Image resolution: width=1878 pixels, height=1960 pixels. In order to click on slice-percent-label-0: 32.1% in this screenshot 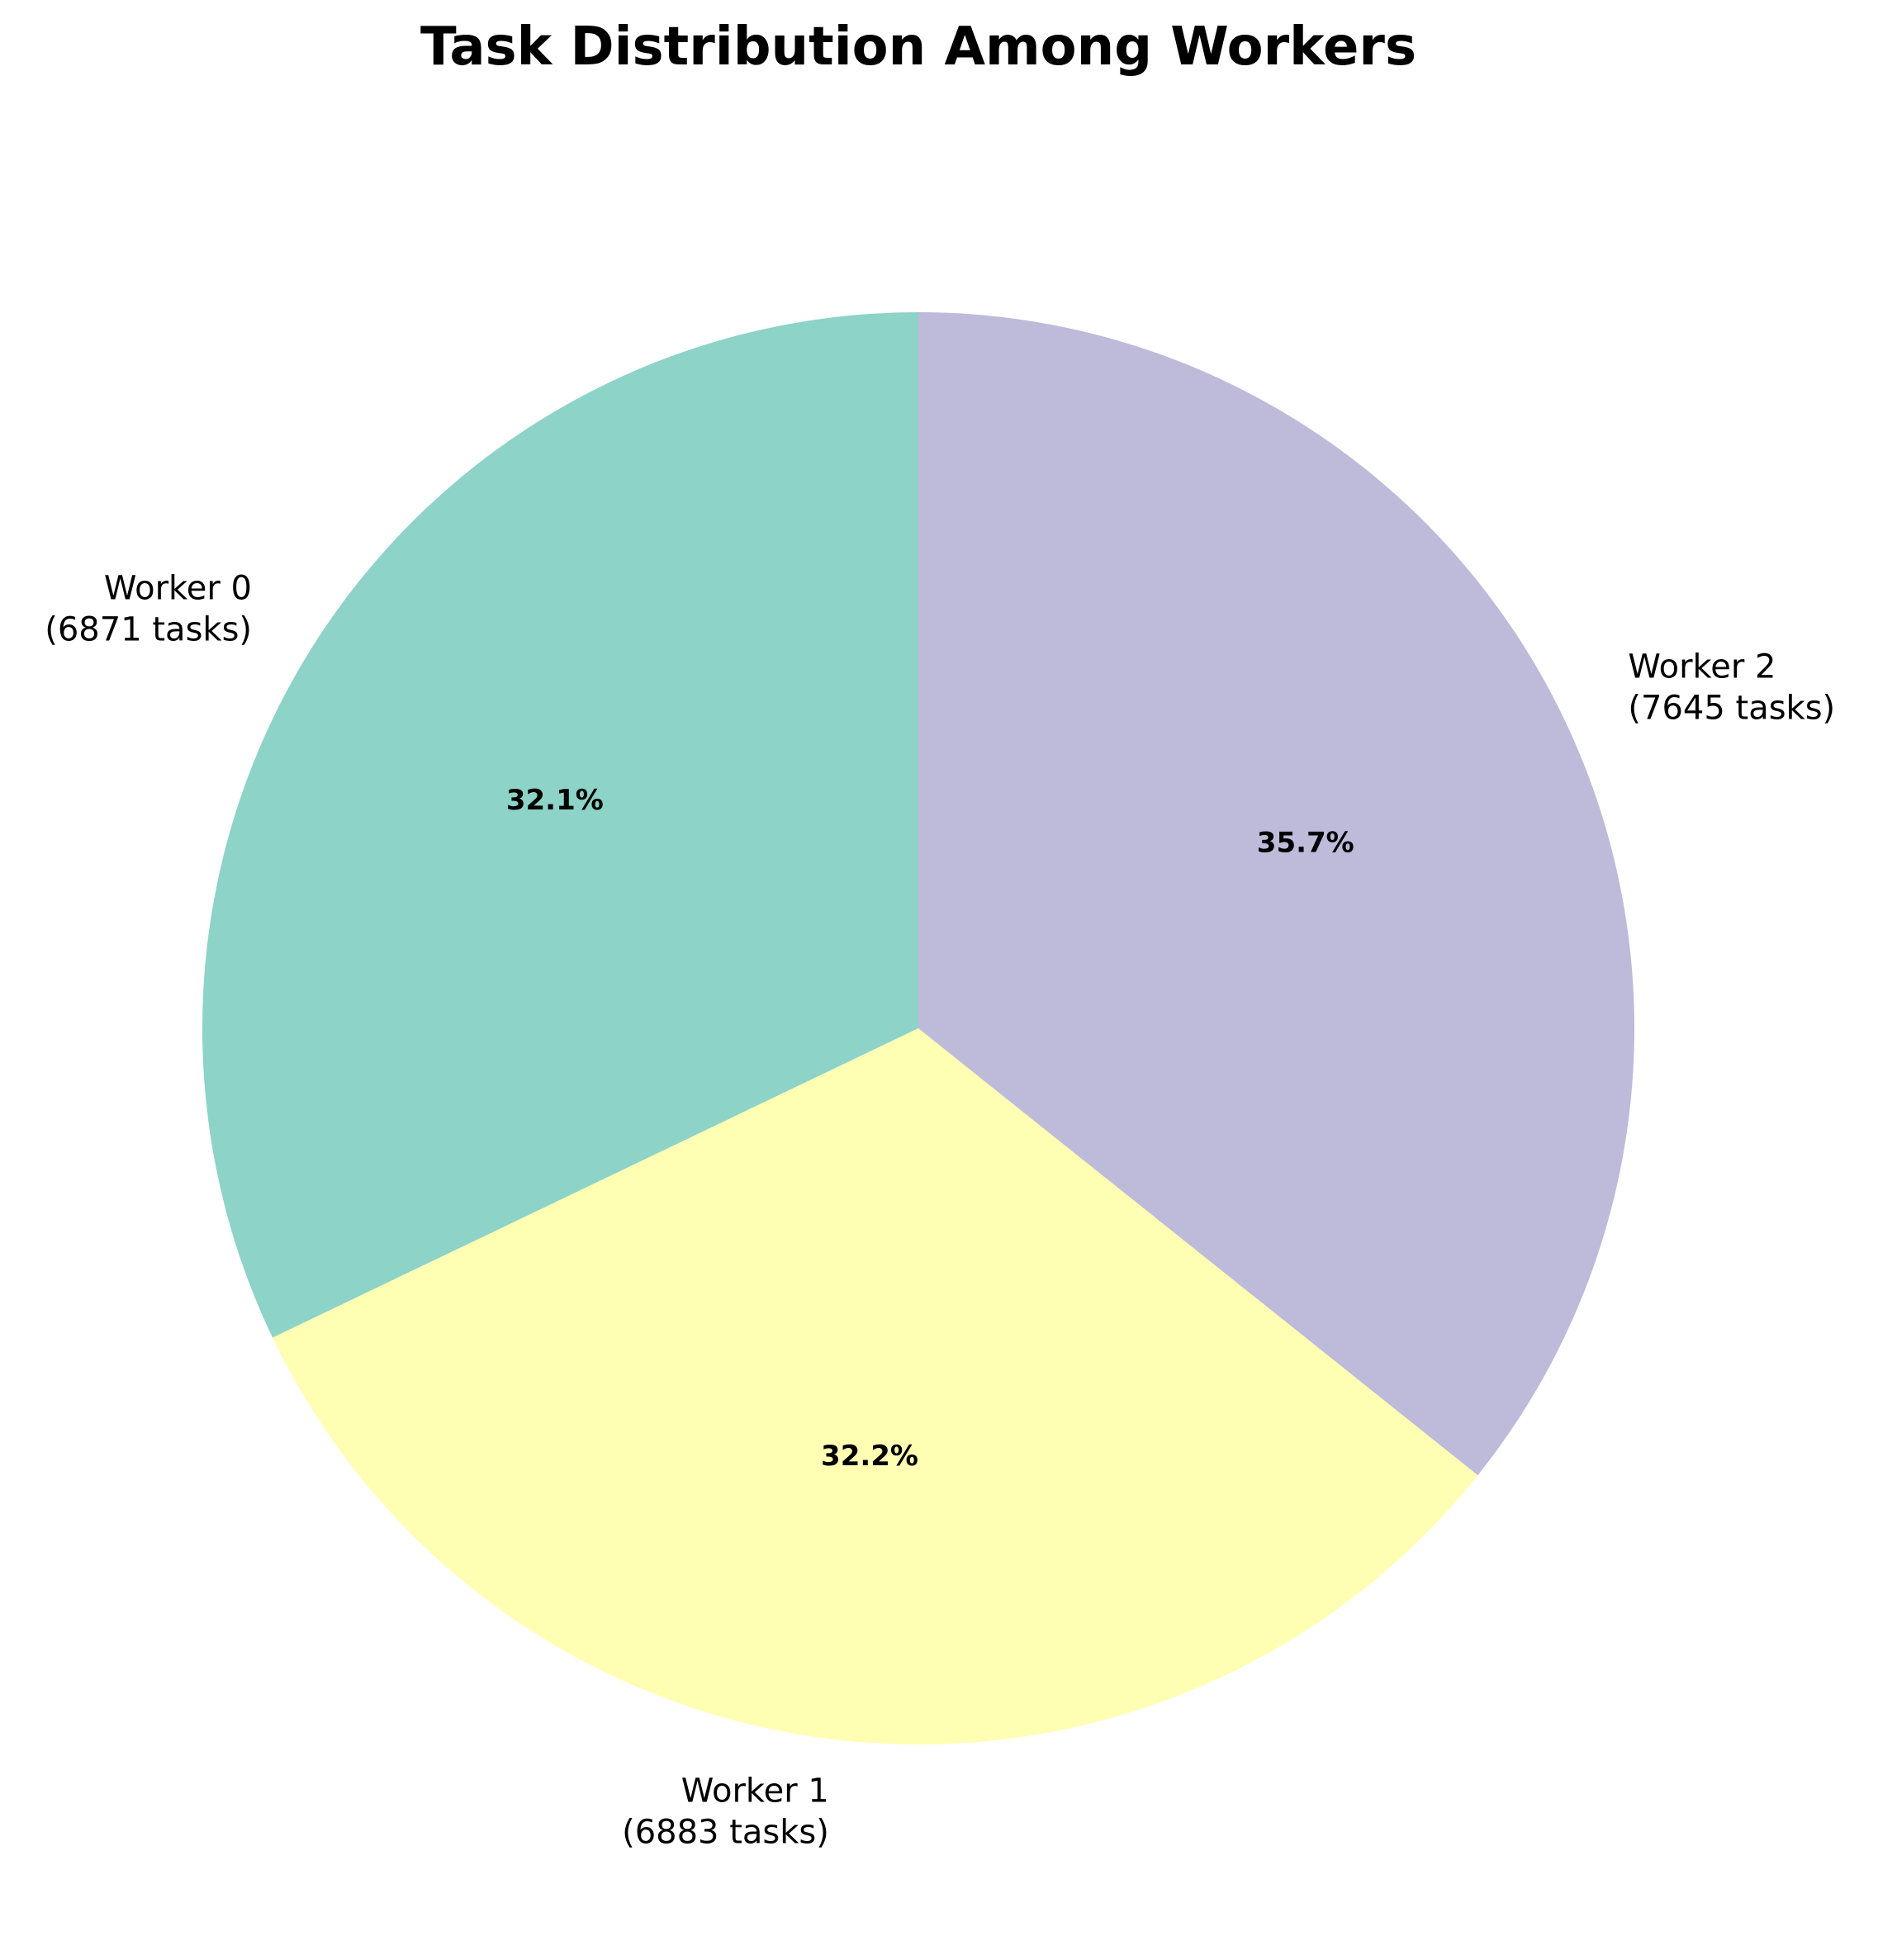, I will do `click(555, 800)`.